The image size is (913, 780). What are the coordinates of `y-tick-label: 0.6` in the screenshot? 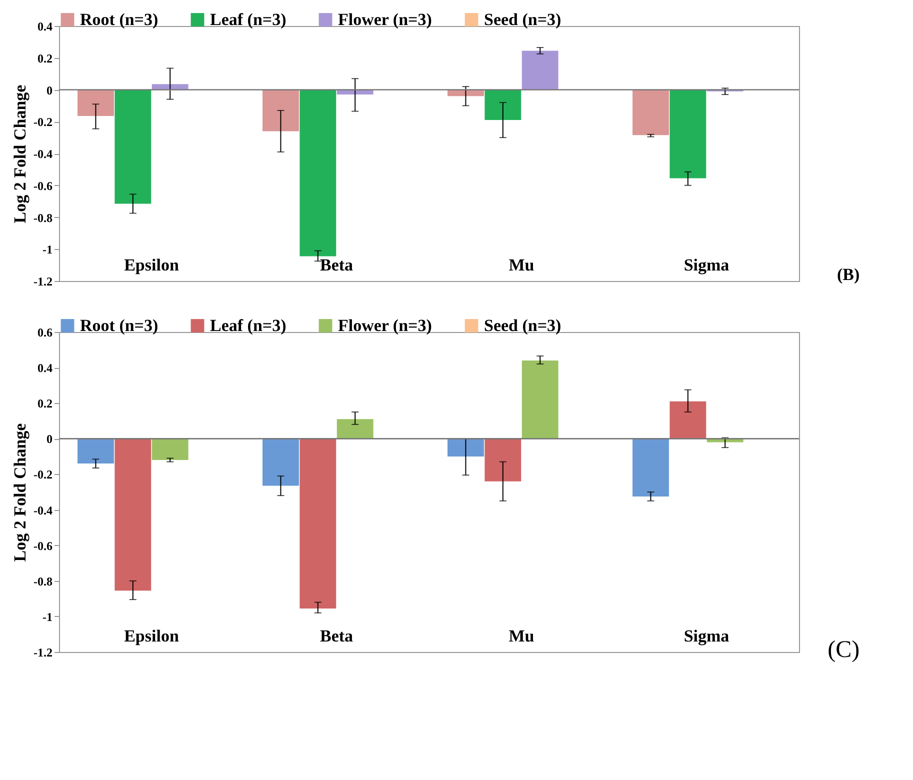 It's located at (45, 333).